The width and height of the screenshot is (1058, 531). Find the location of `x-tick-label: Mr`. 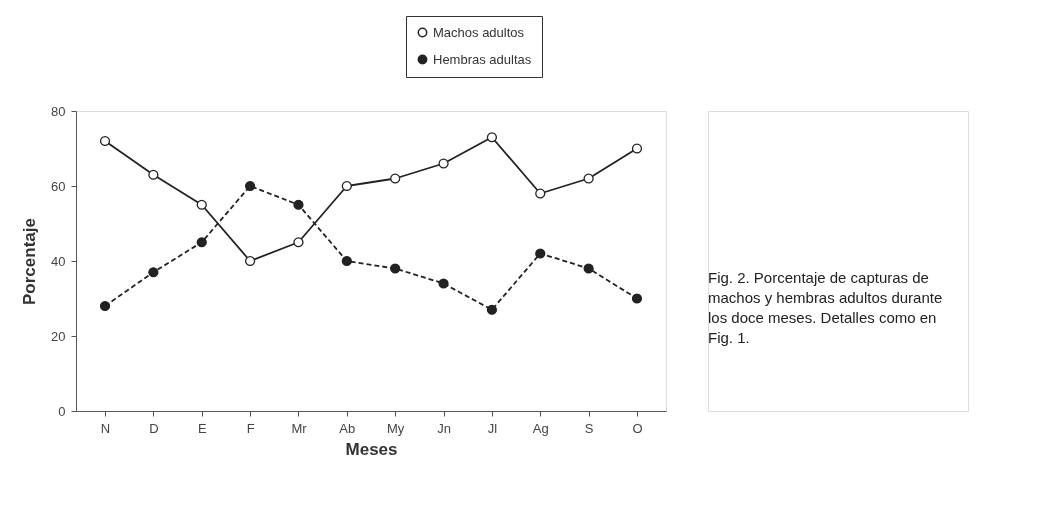

x-tick-label: Mr is located at coordinates (299, 428).